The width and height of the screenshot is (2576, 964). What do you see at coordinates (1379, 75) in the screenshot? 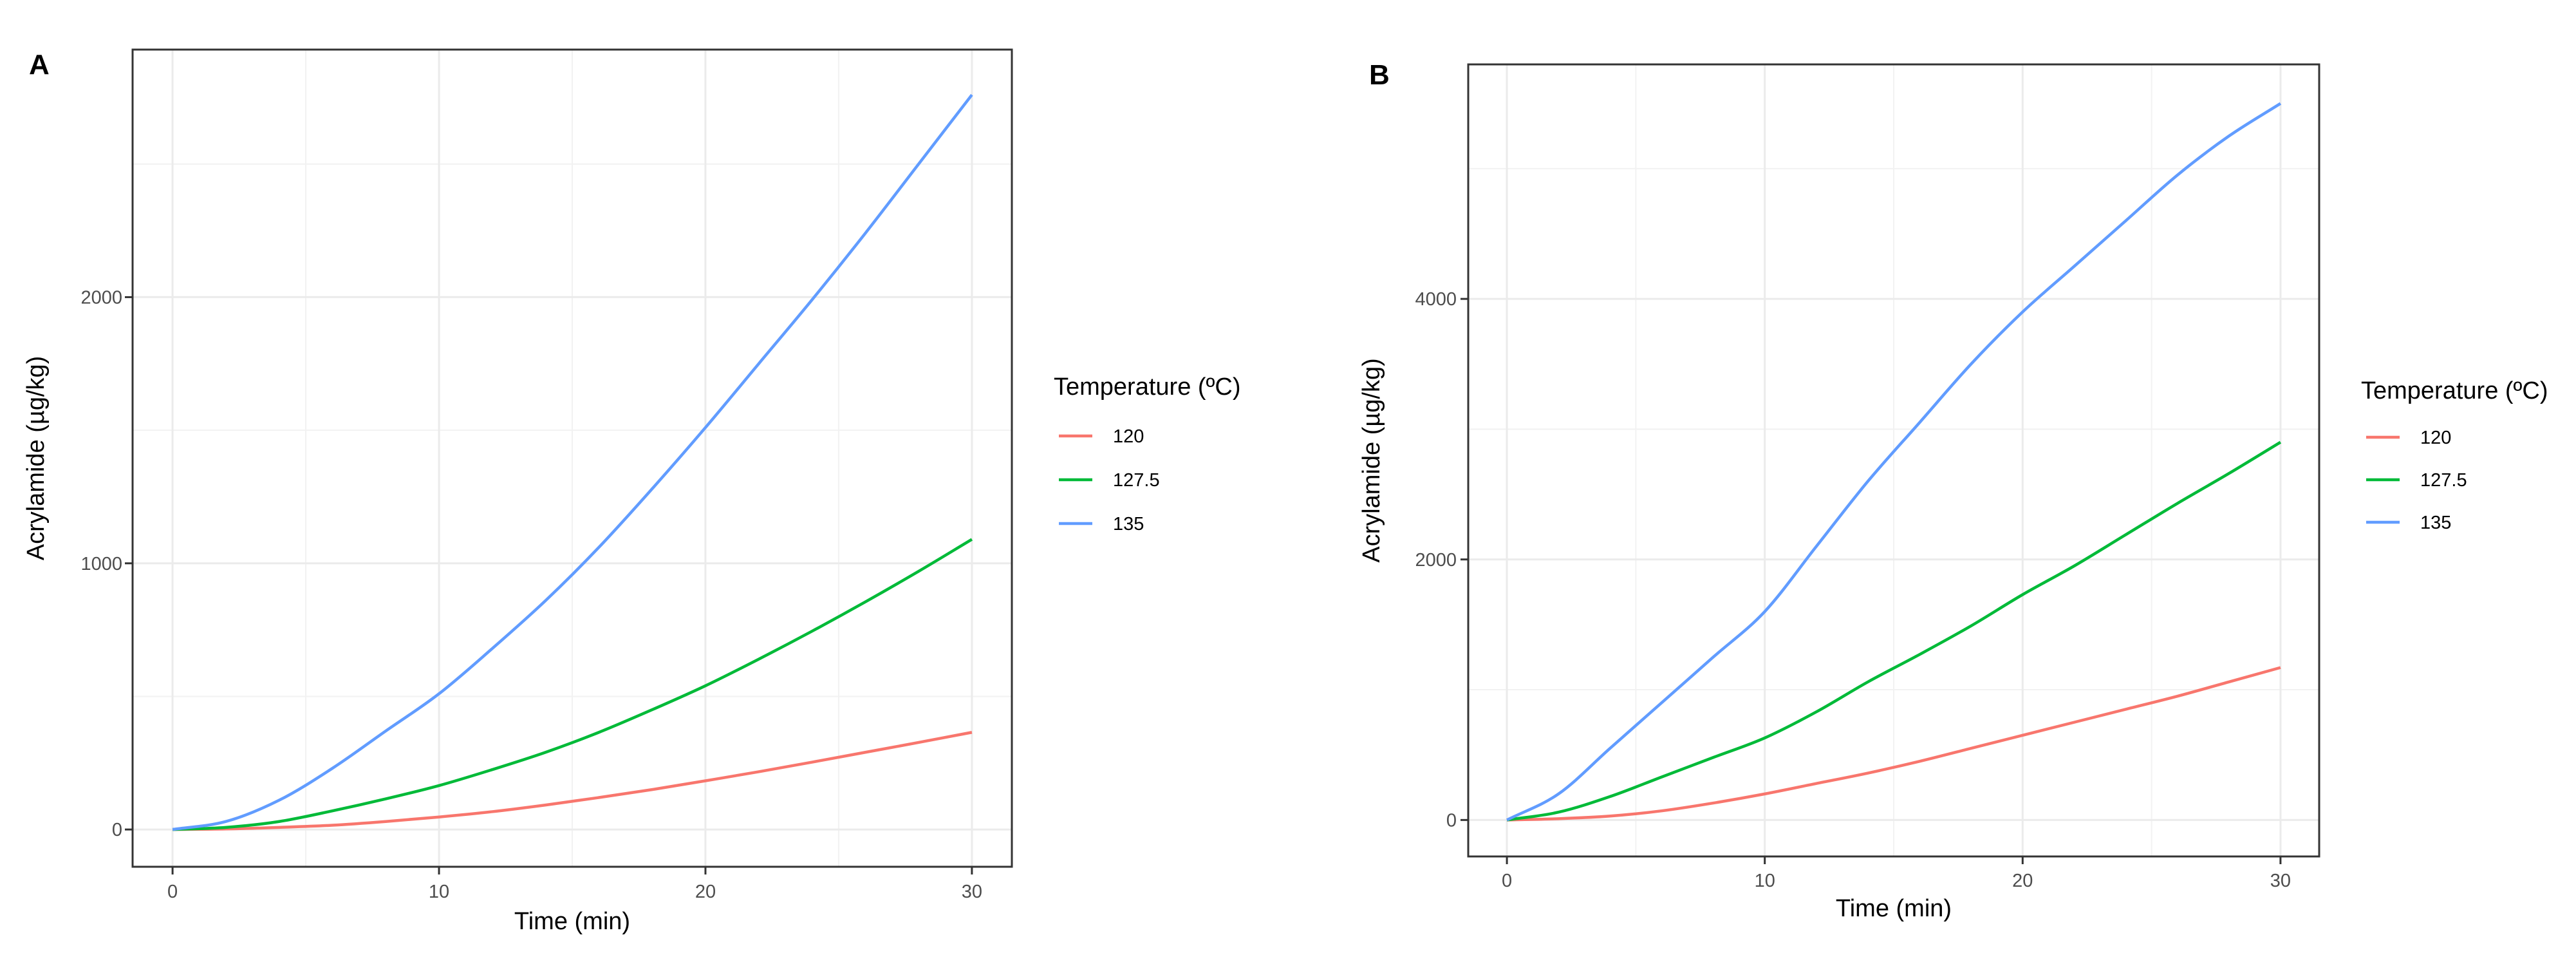
I see `panel-label: B` at bounding box center [1379, 75].